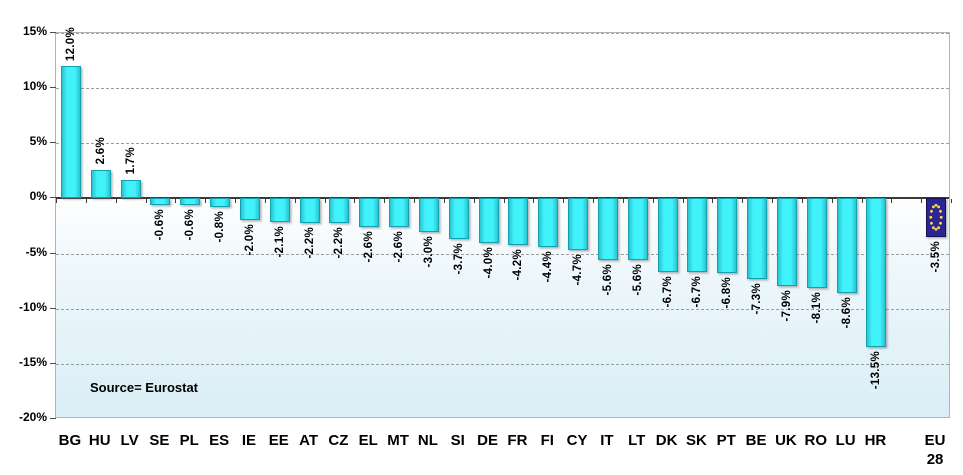  Describe the element at coordinates (399, 247) in the screenshot. I see `bar-value-label: -2.6%` at that location.